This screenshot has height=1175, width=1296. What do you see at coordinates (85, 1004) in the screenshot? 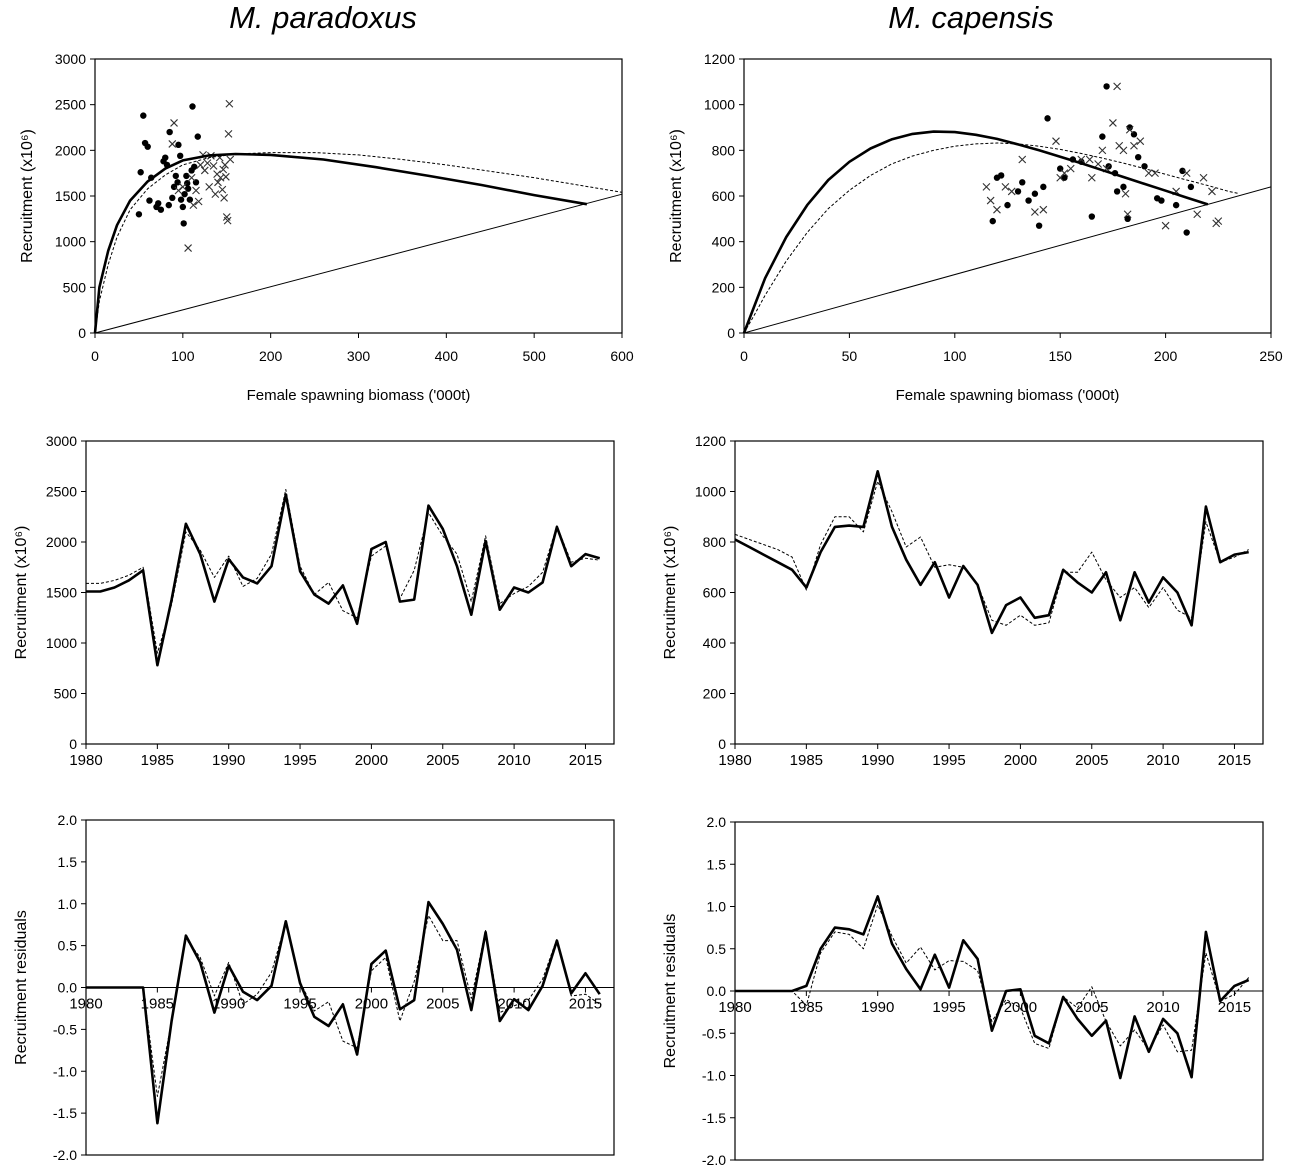
I see `x-tick-label: 1980` at bounding box center [85, 1004].